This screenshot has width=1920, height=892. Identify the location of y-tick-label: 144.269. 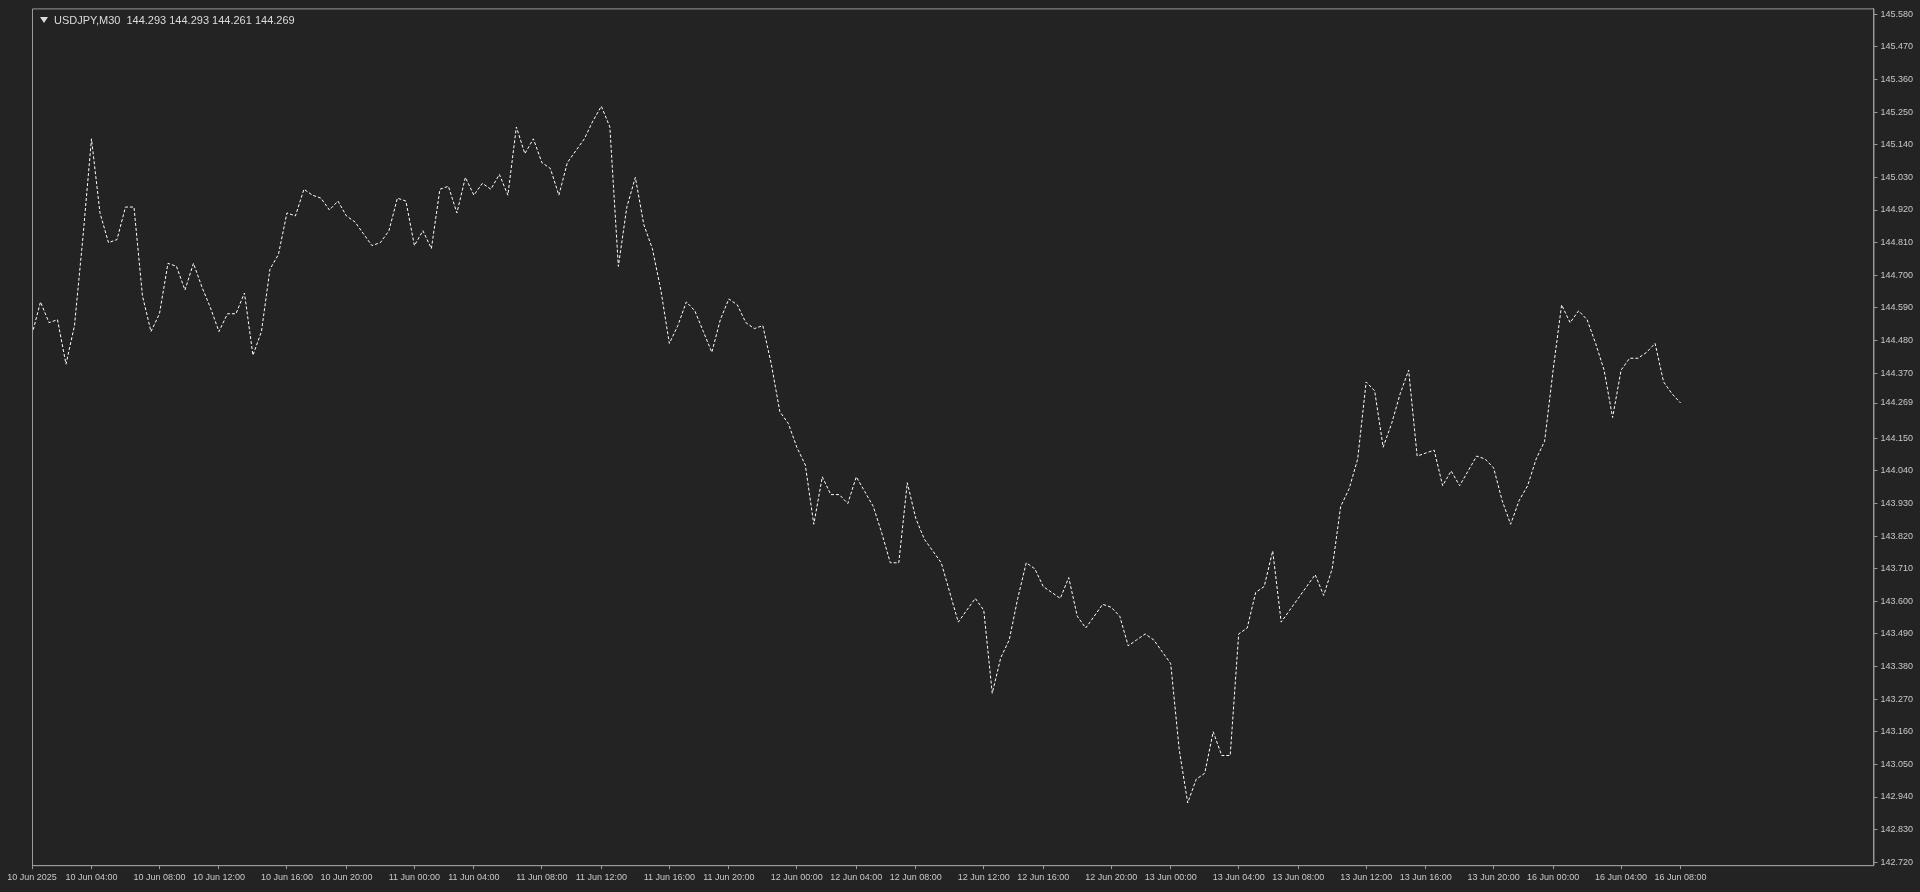
(1897, 402).